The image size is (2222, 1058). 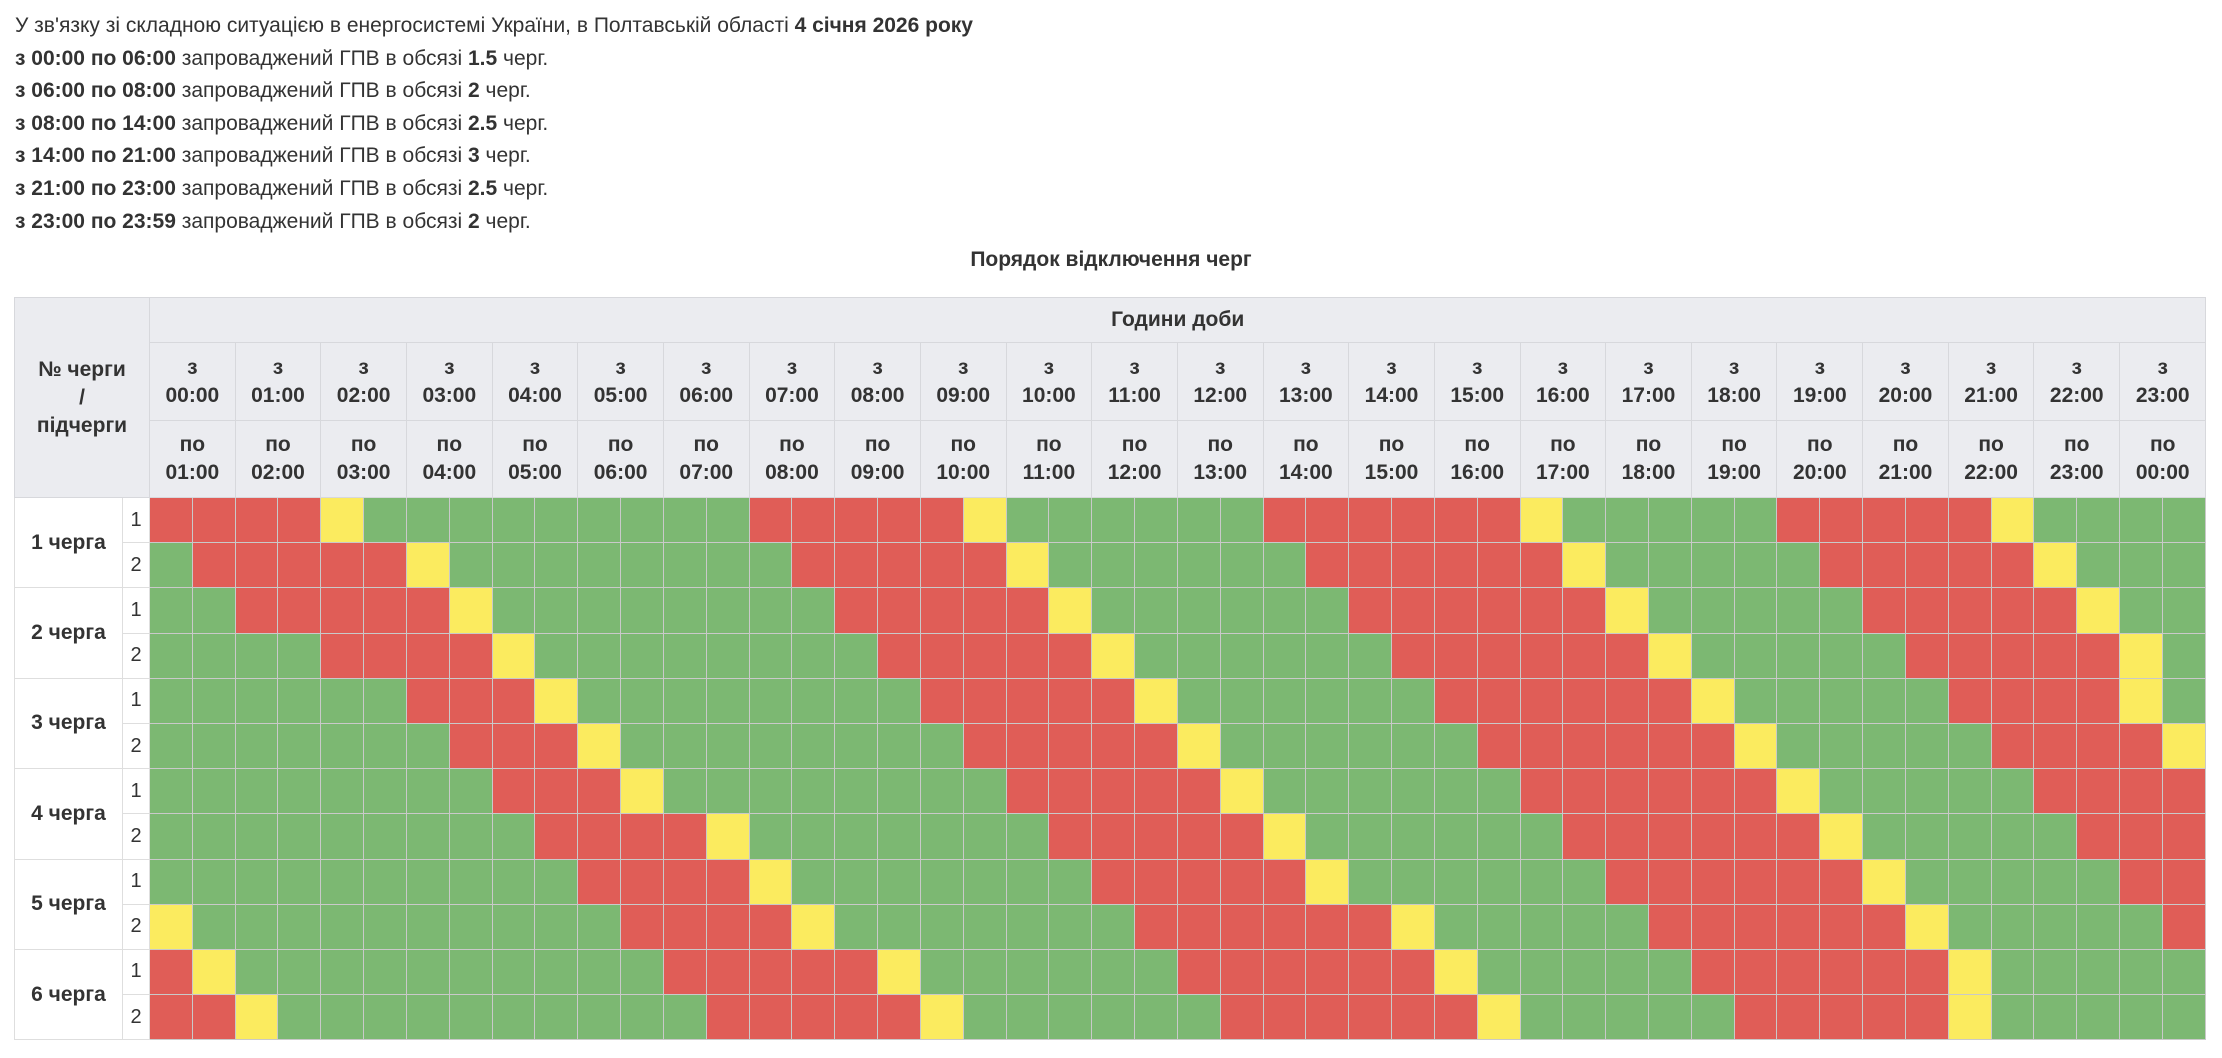 What do you see at coordinates (883, 25) in the screenshot?
I see `intro-date: 4 січня 2026 року` at bounding box center [883, 25].